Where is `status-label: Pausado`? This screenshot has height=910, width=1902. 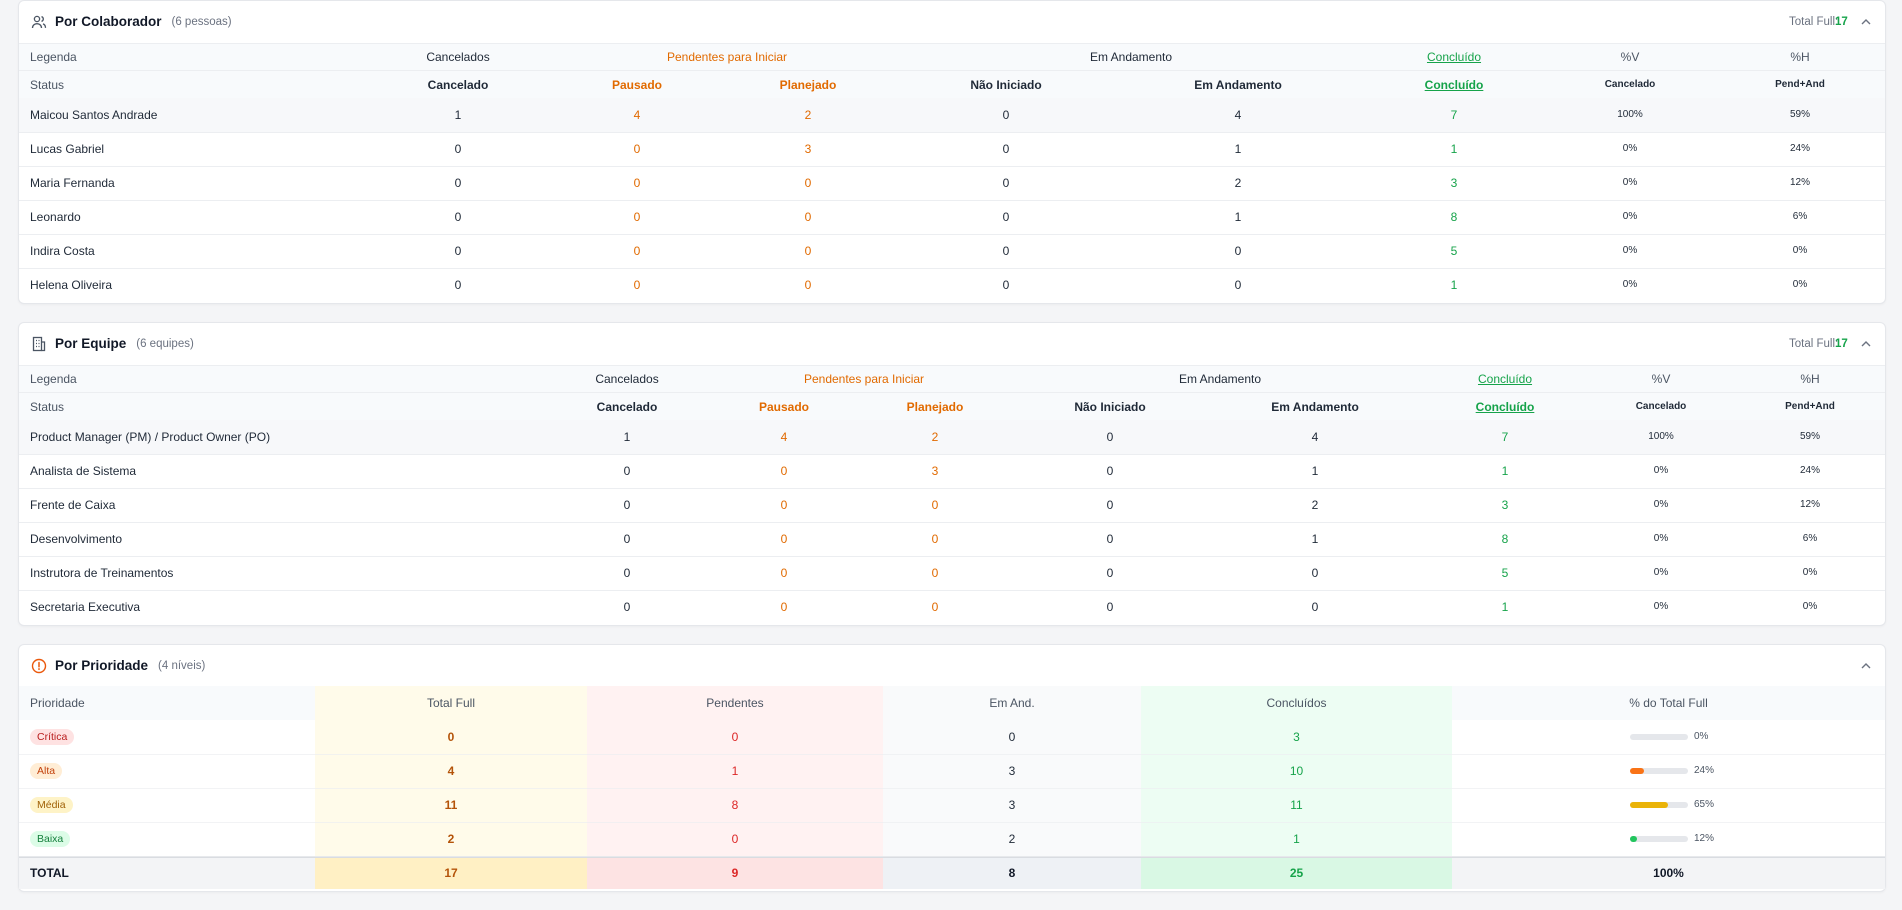
status-label: Pausado is located at coordinates (637, 85).